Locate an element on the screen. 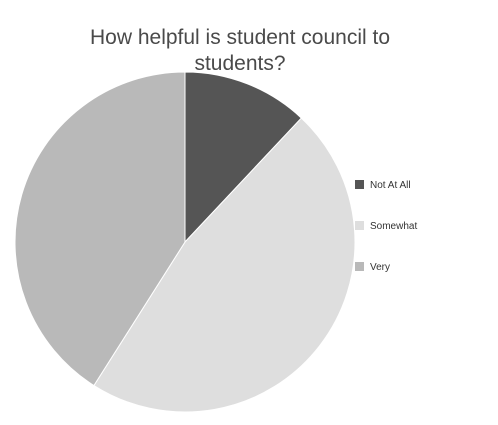 This screenshot has width=498, height=425. legend-label-not-at-all: Not At All is located at coordinates (390, 185).